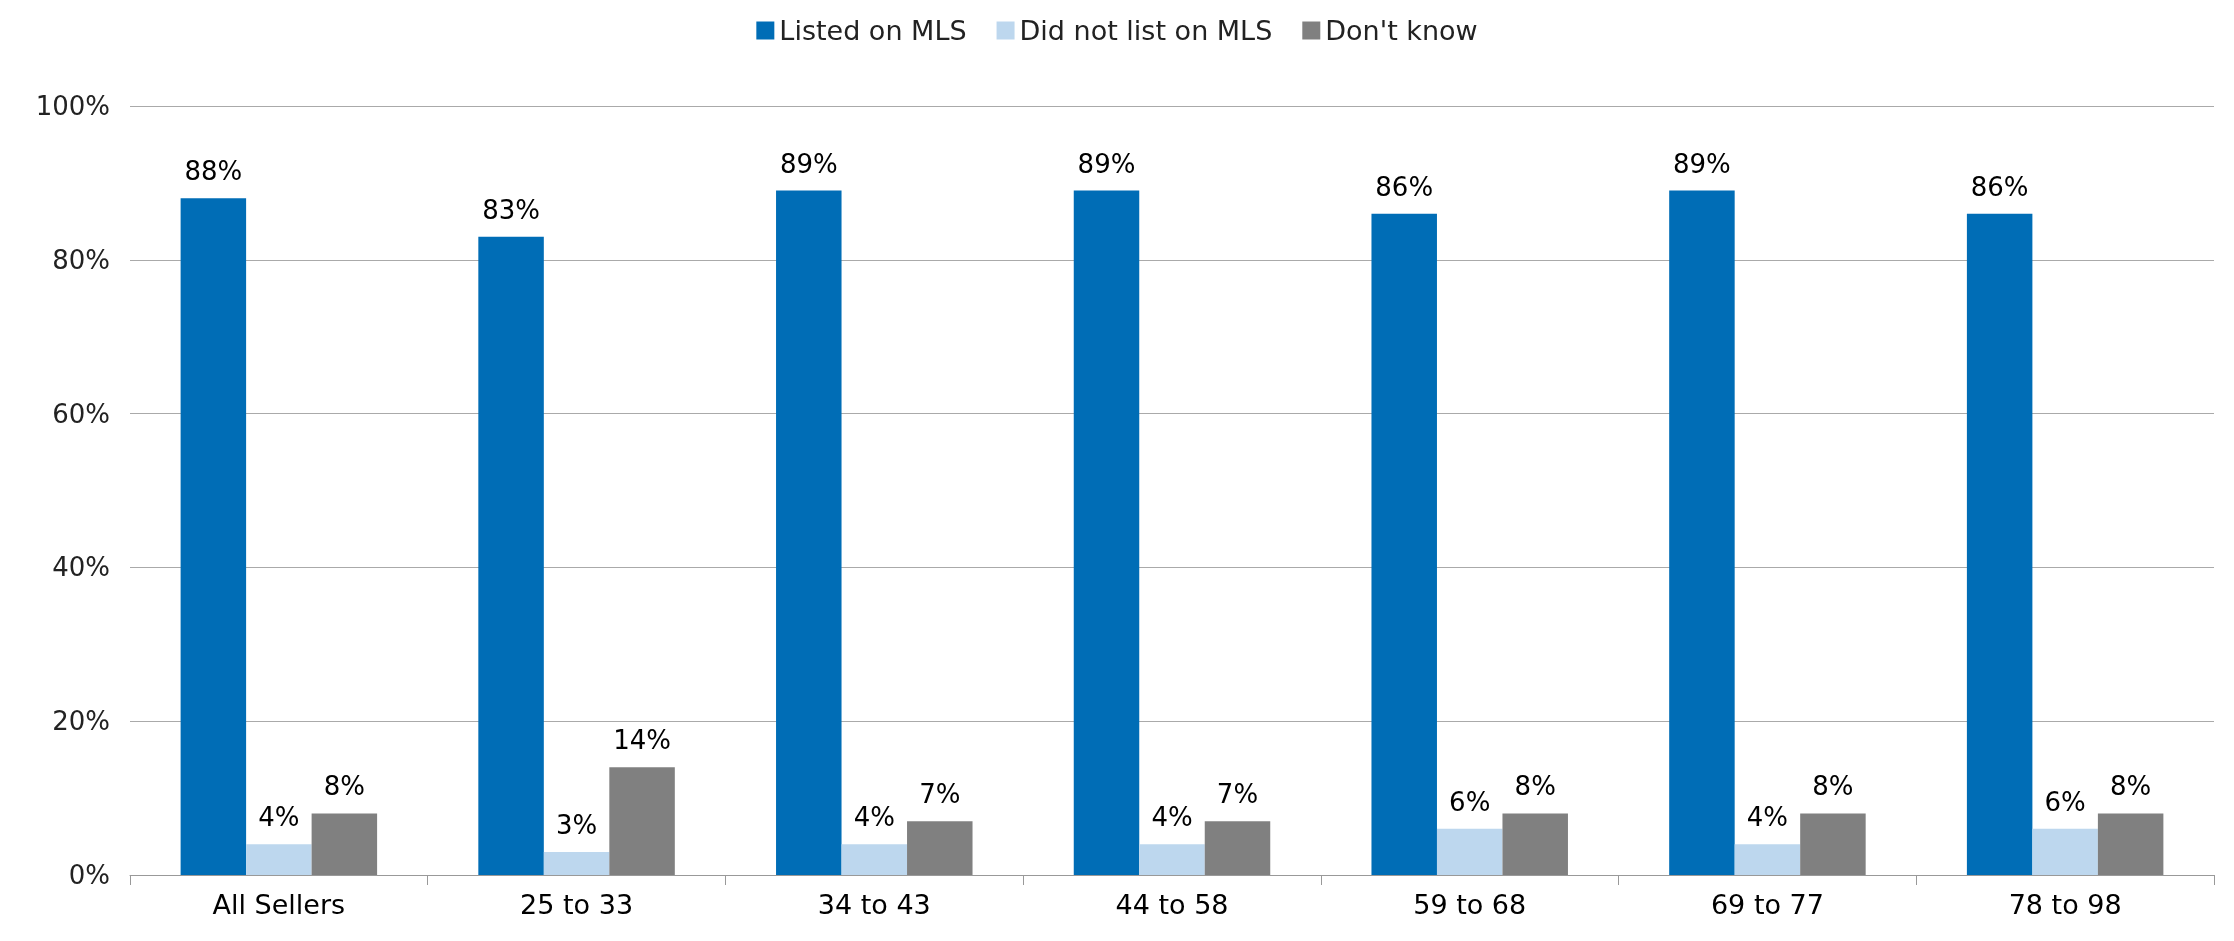  Describe the element at coordinates (1767, 904) in the screenshot. I see `x-tick-label: 69 to 77` at that location.